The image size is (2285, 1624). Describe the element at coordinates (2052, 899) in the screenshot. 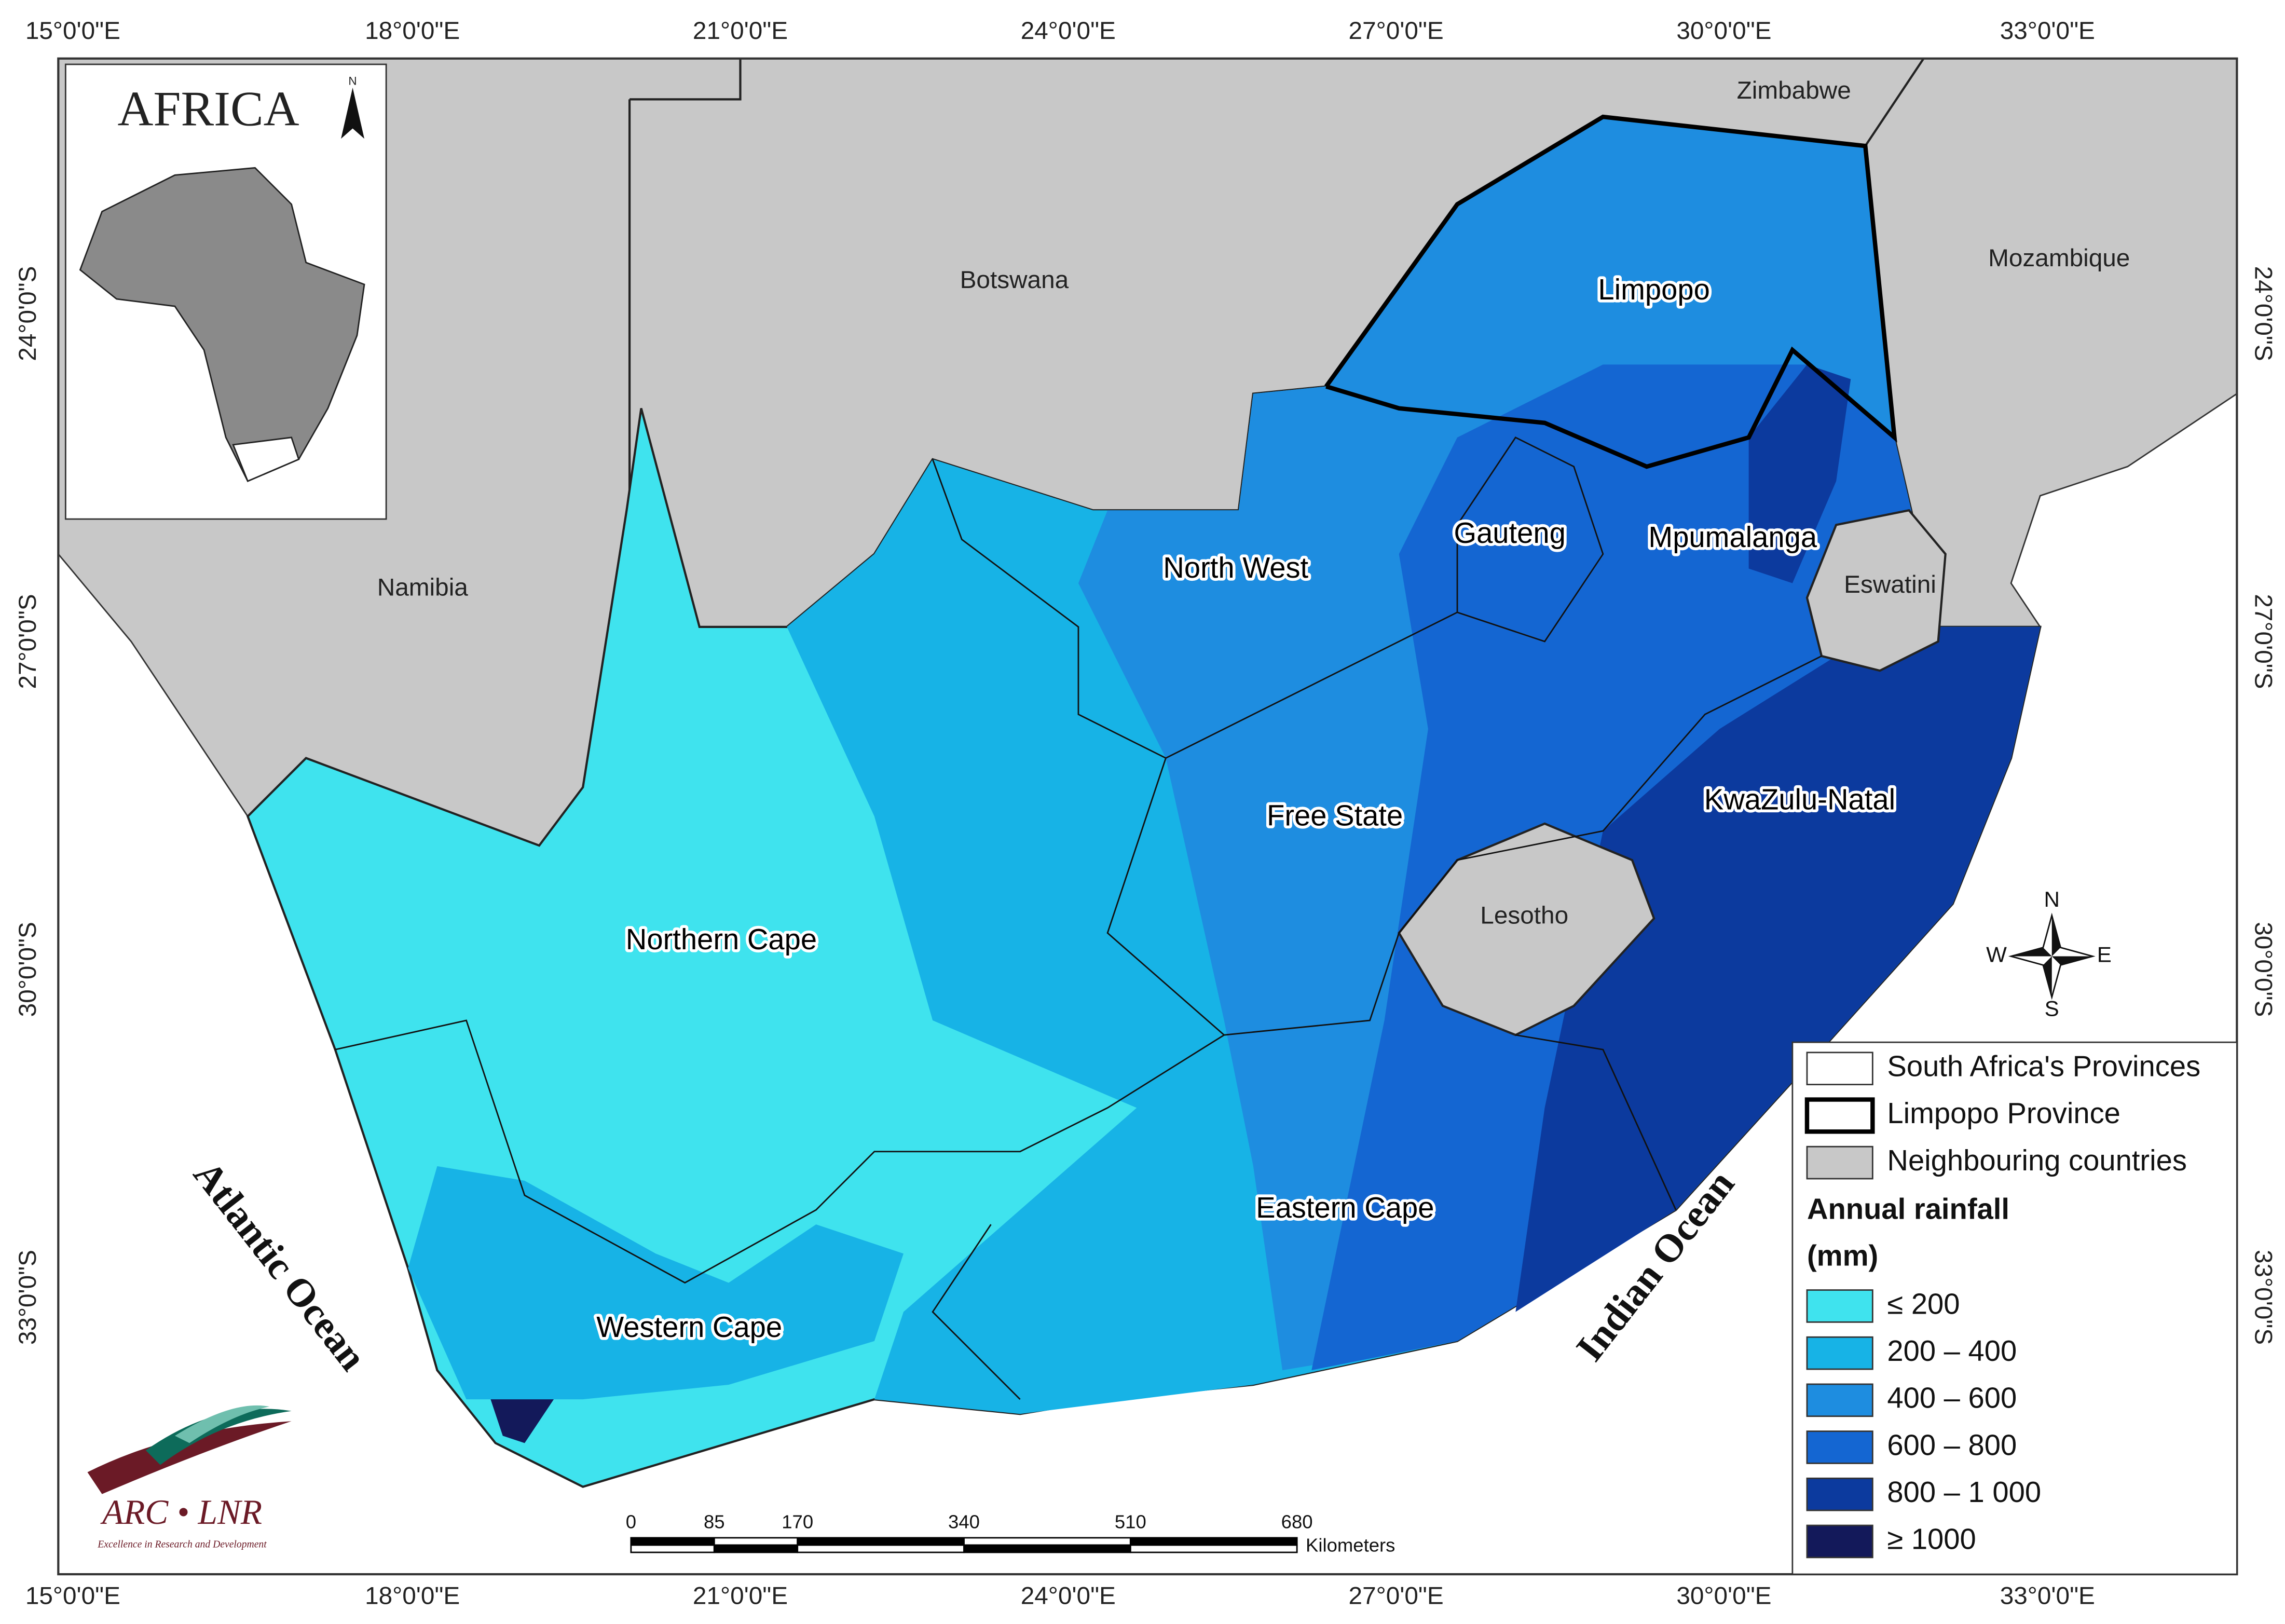

I see `compass-letter: N` at that location.